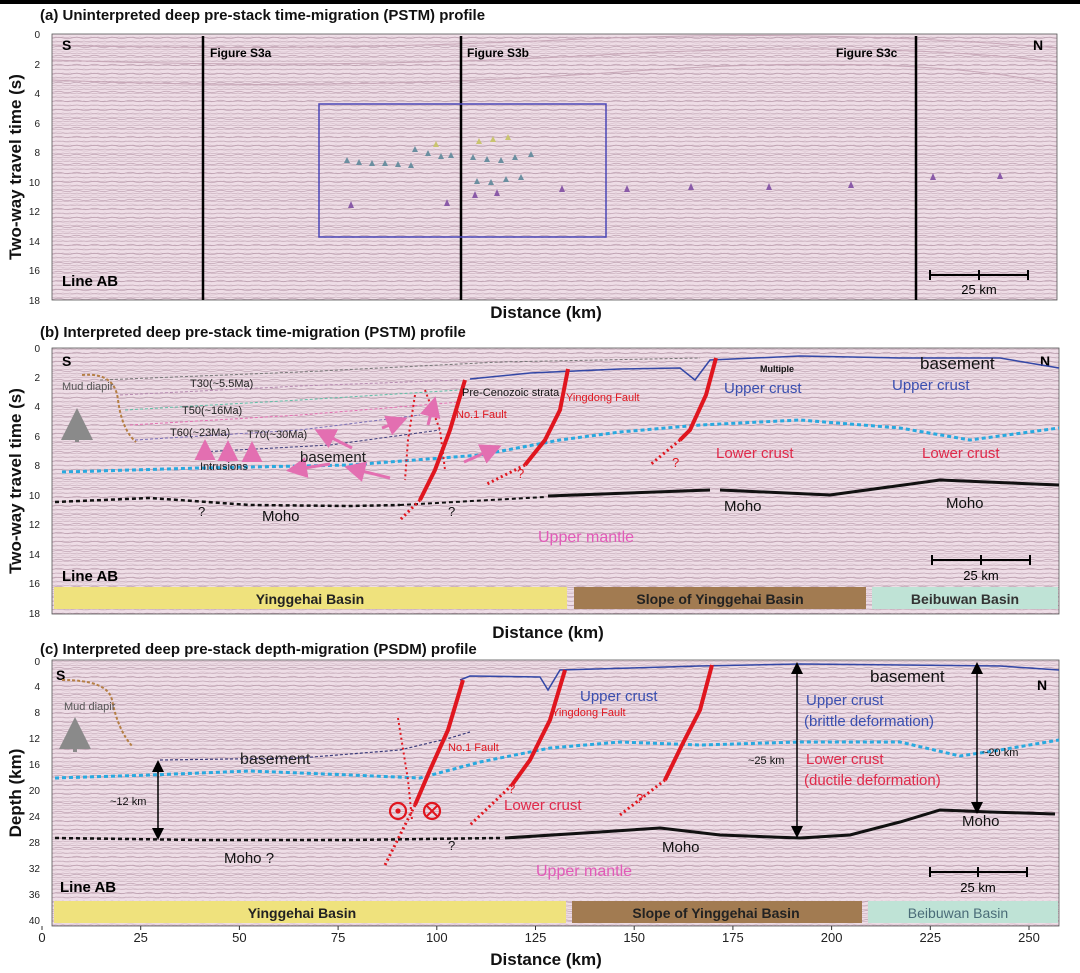  What do you see at coordinates (634, 937) in the screenshot?
I see `xtick-label: 150` at bounding box center [634, 937].